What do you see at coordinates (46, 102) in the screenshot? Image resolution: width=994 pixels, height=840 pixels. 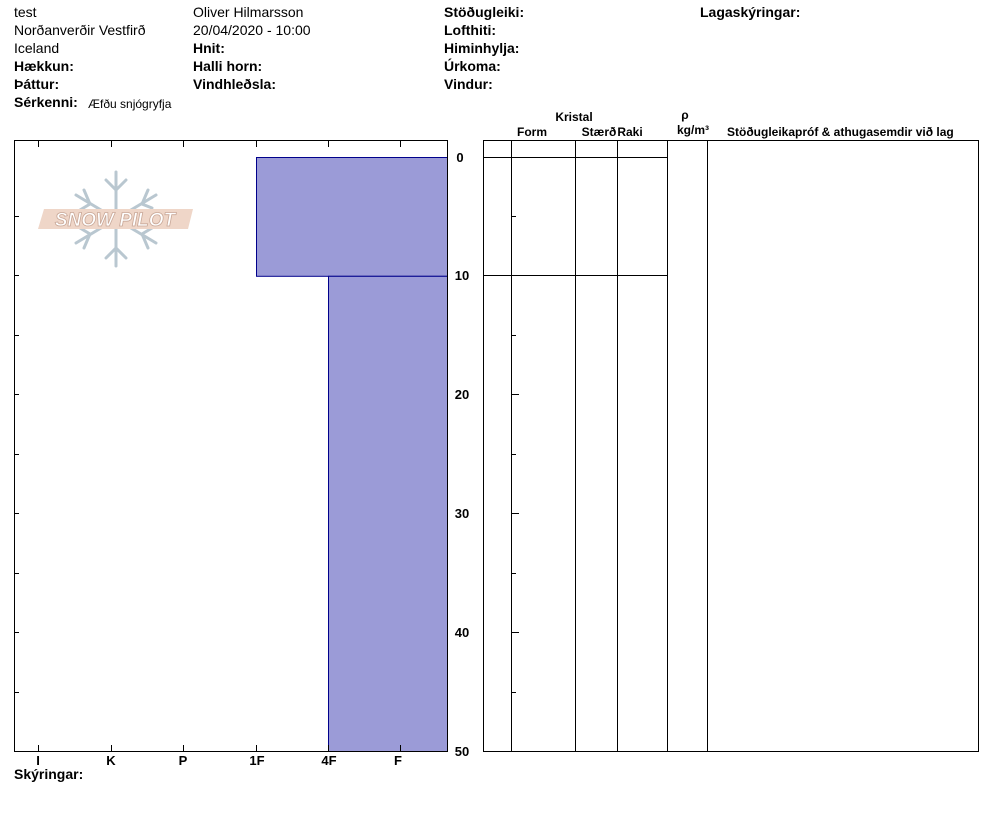 I see `features-label: Sérkenni:` at bounding box center [46, 102].